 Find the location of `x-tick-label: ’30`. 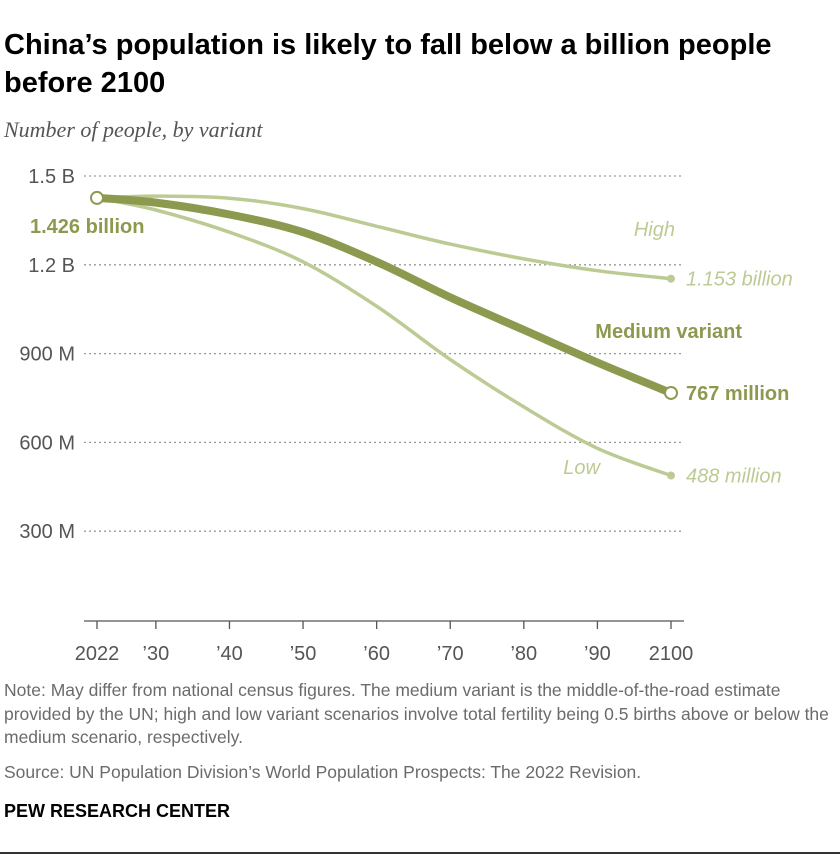

x-tick-label: ’30 is located at coordinates (156, 654).